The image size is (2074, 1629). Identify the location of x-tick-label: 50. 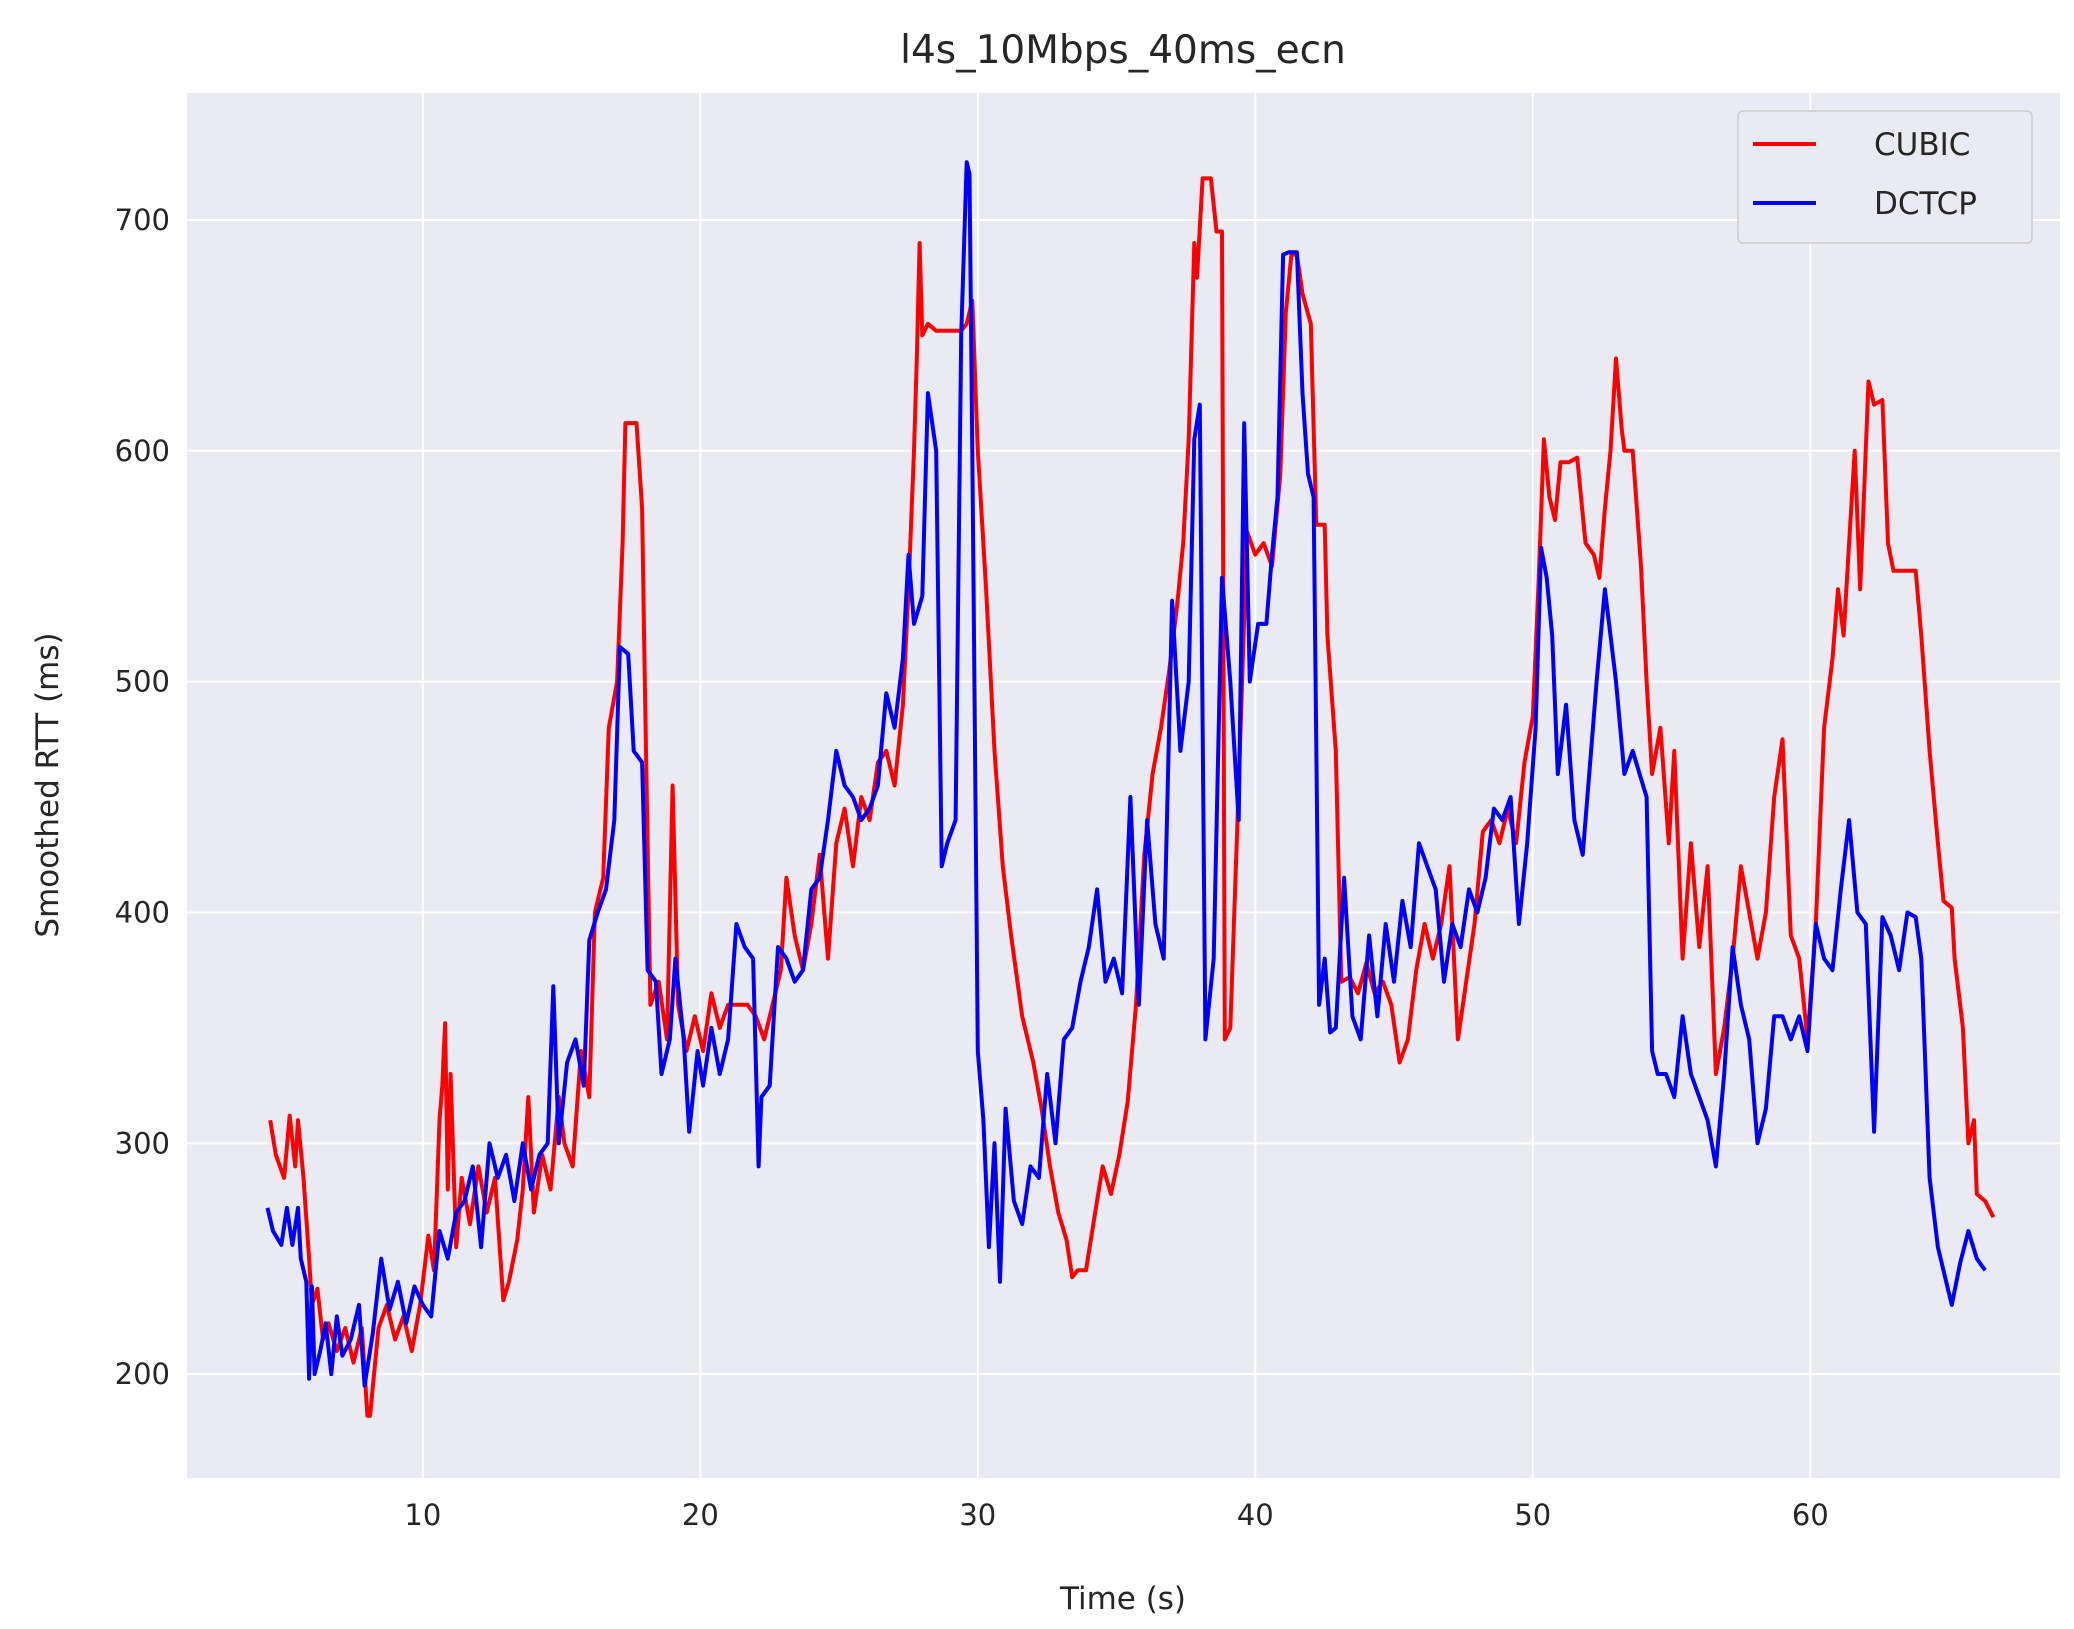
(1532, 1515).